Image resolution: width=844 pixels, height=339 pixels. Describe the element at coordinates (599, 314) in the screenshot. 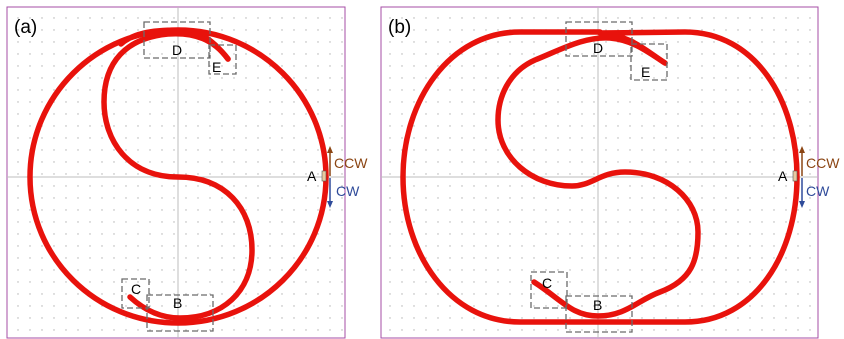

I see `panel-b-box-b` at that location.